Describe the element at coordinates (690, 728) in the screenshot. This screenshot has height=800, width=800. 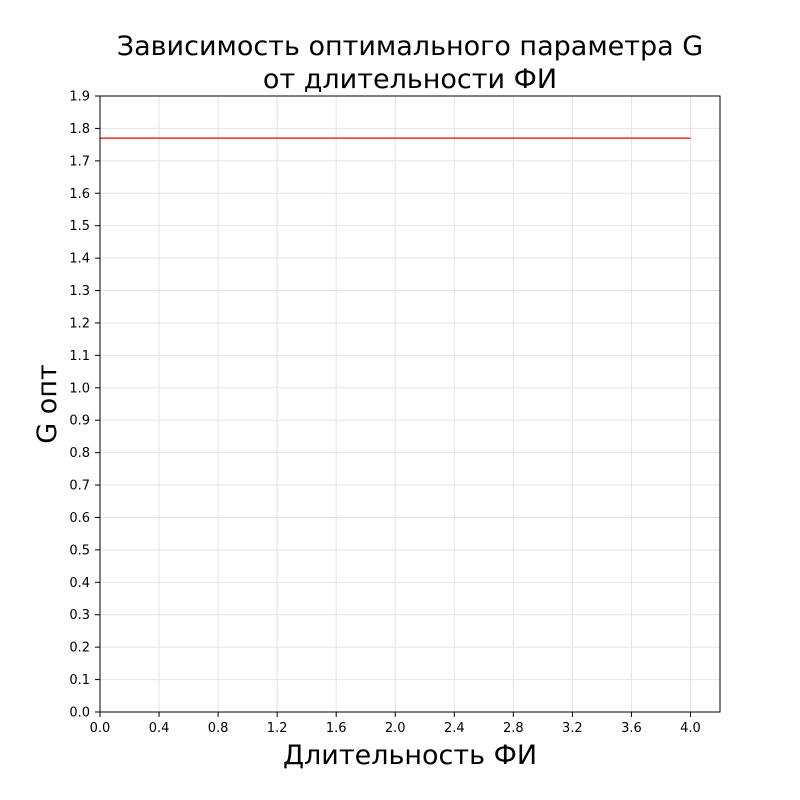
I see `x-tick-label-10: 4.0` at that location.